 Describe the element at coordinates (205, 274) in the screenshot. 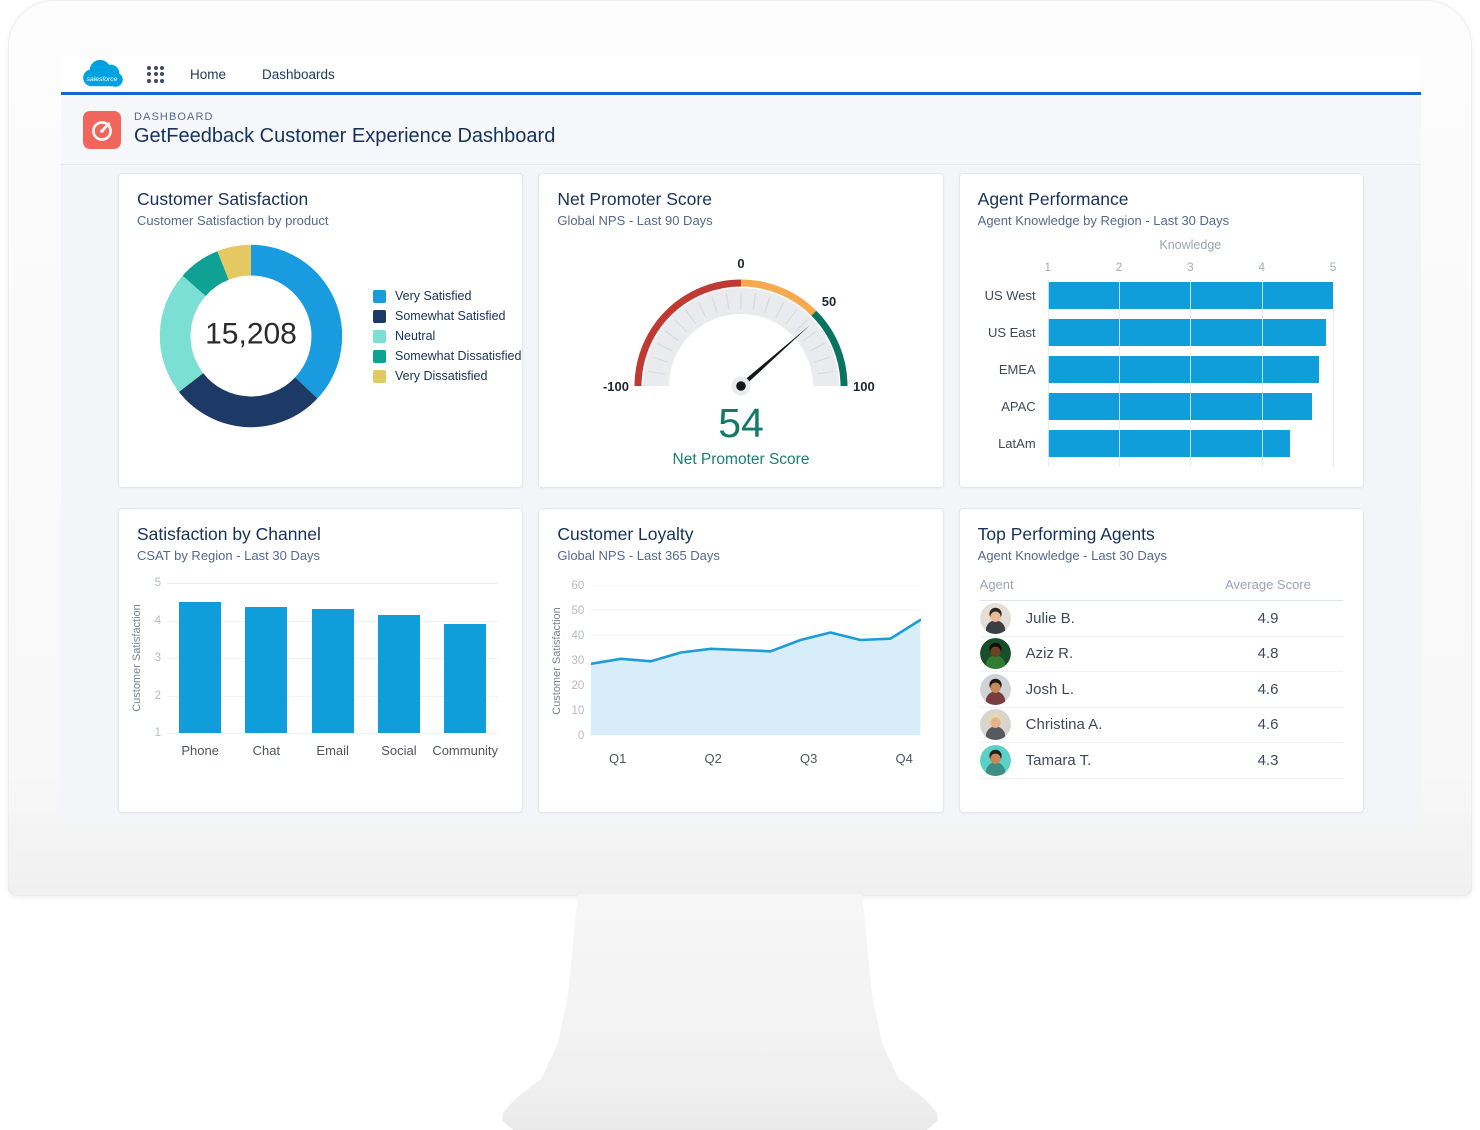

I see `donut-segment-somewhat-dissatisfied` at that location.